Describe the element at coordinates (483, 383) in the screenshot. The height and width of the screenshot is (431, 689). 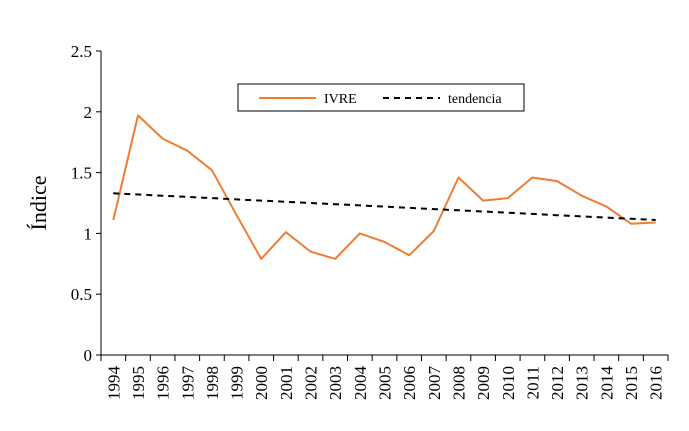
I see `x-tick-label: 2009` at that location.